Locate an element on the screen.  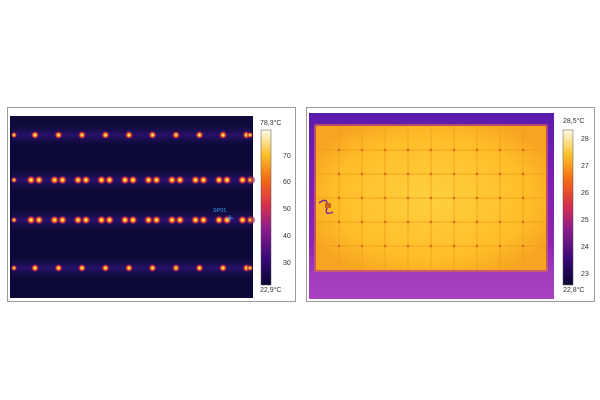
scale-tick: 27 is located at coordinates (585, 166).